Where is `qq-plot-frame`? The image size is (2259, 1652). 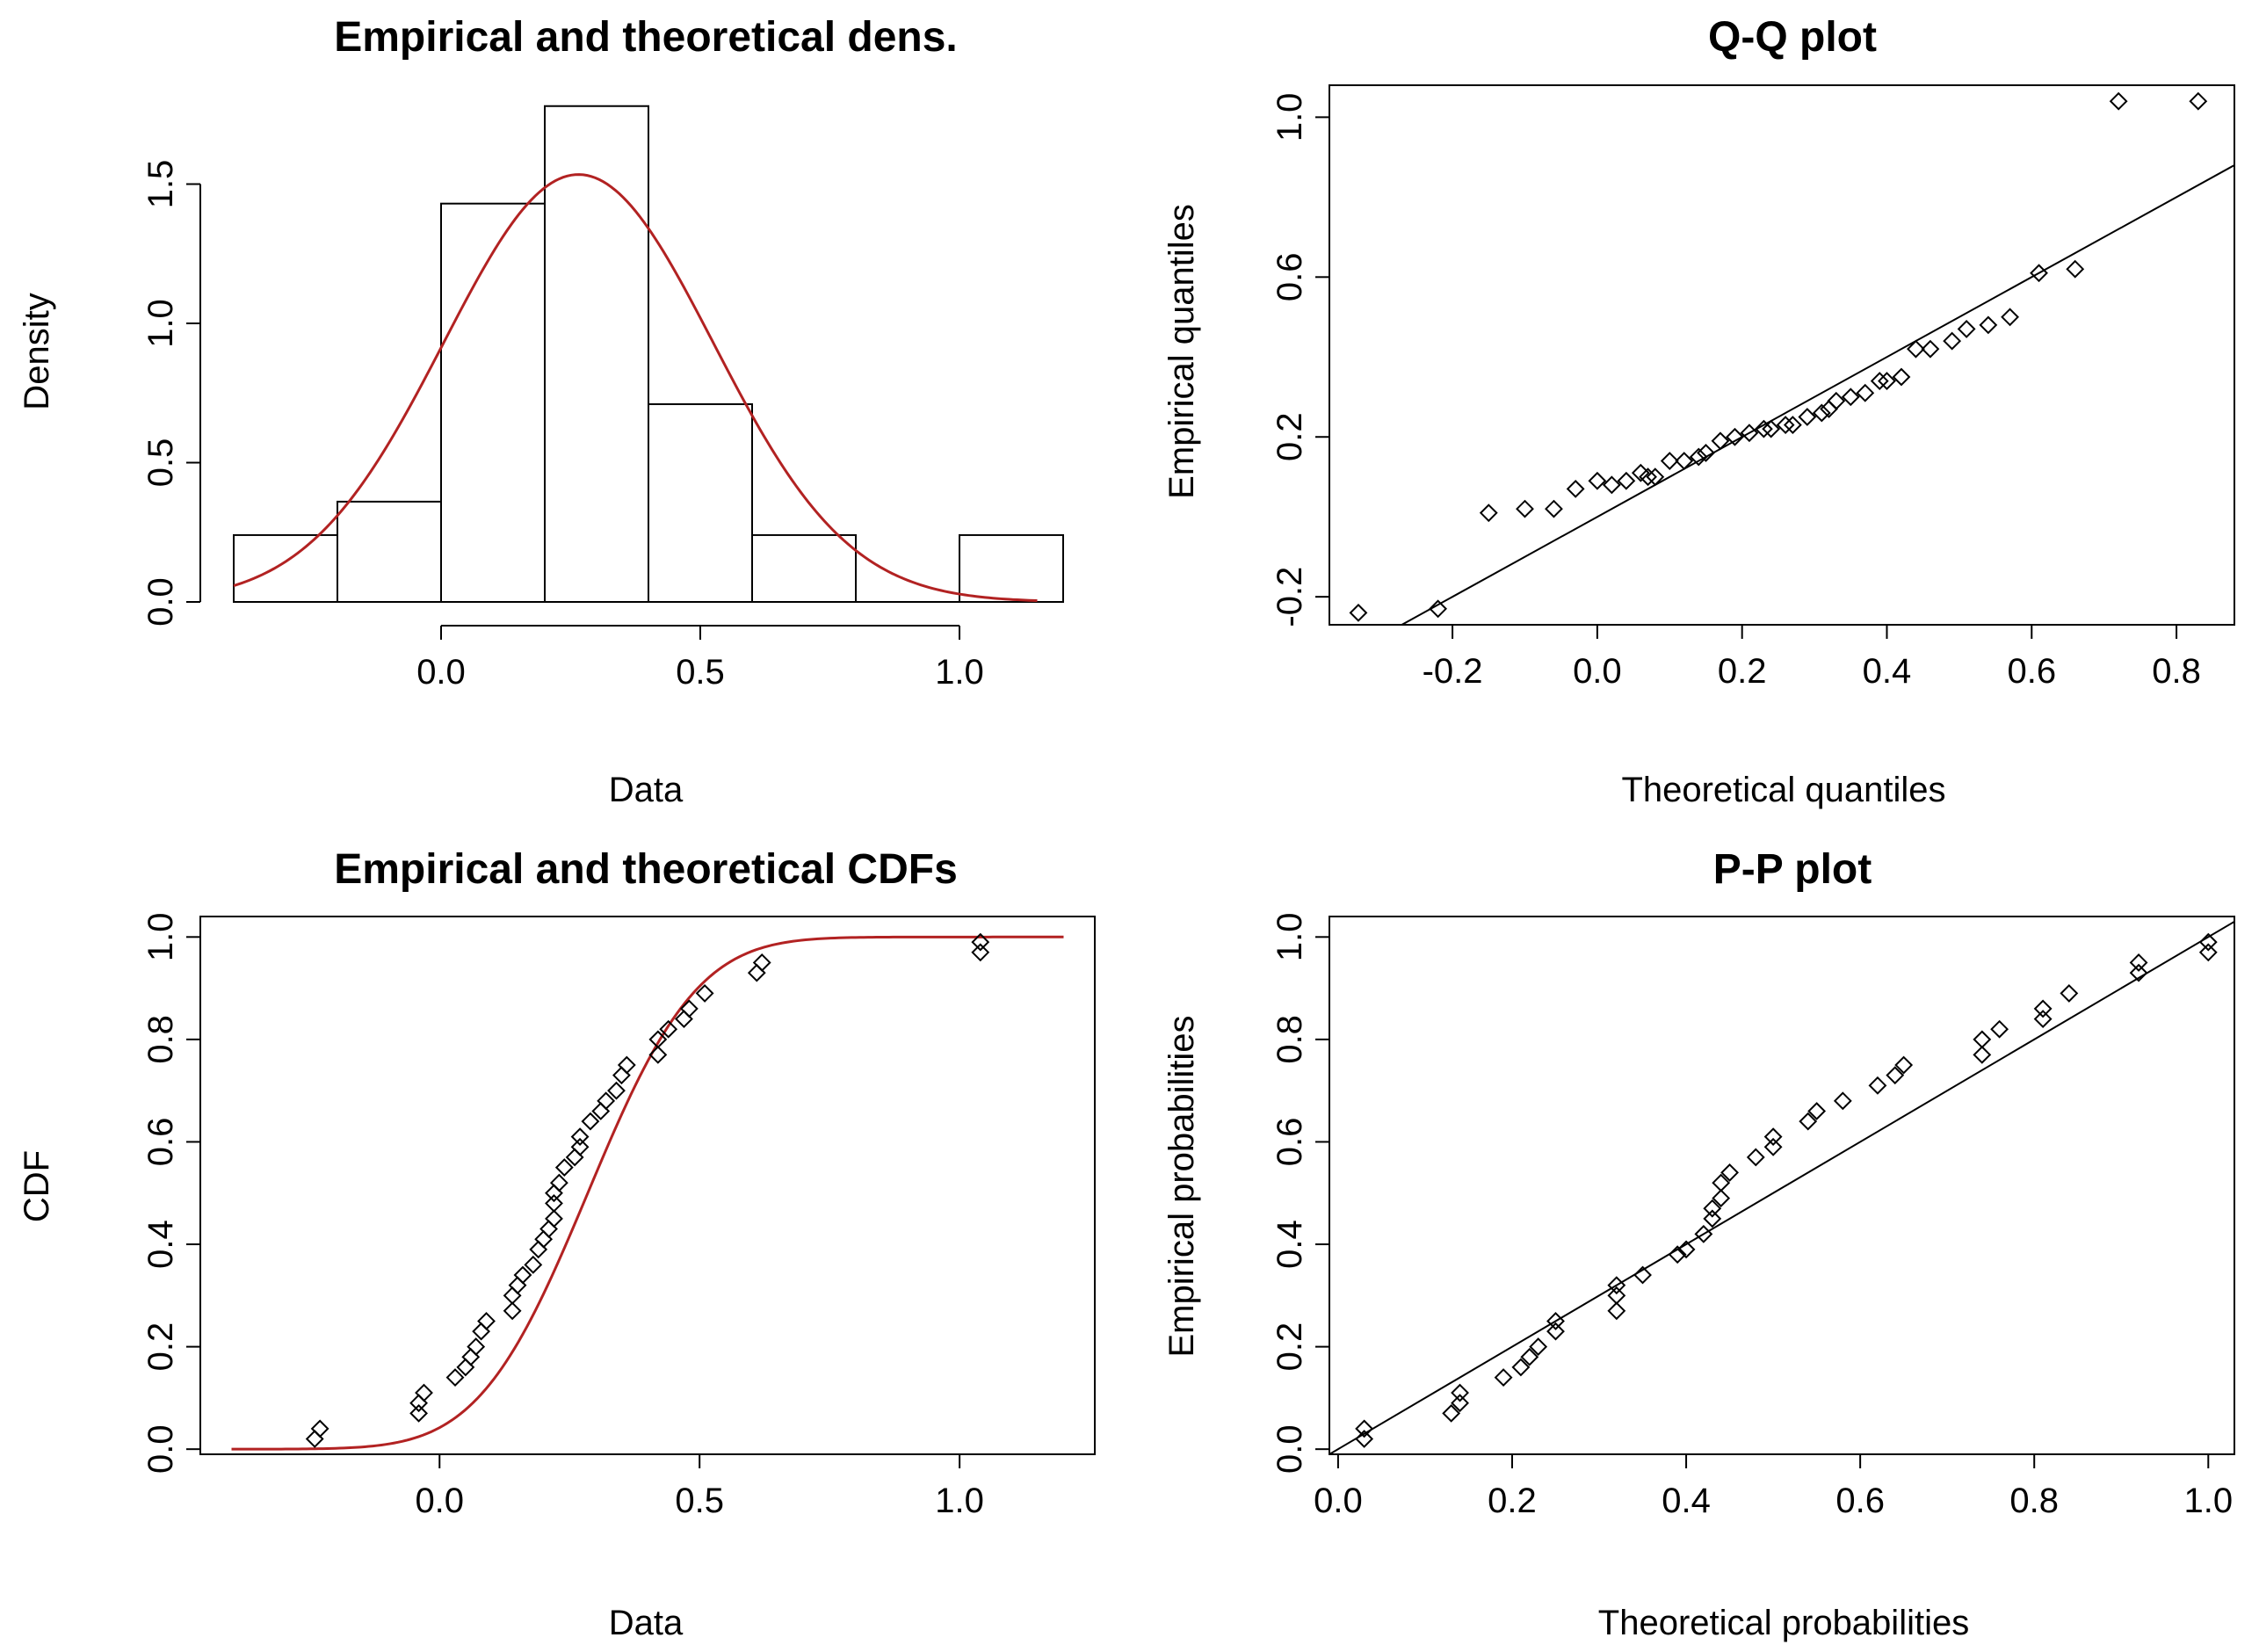 qq-plot-frame is located at coordinates (1782, 355).